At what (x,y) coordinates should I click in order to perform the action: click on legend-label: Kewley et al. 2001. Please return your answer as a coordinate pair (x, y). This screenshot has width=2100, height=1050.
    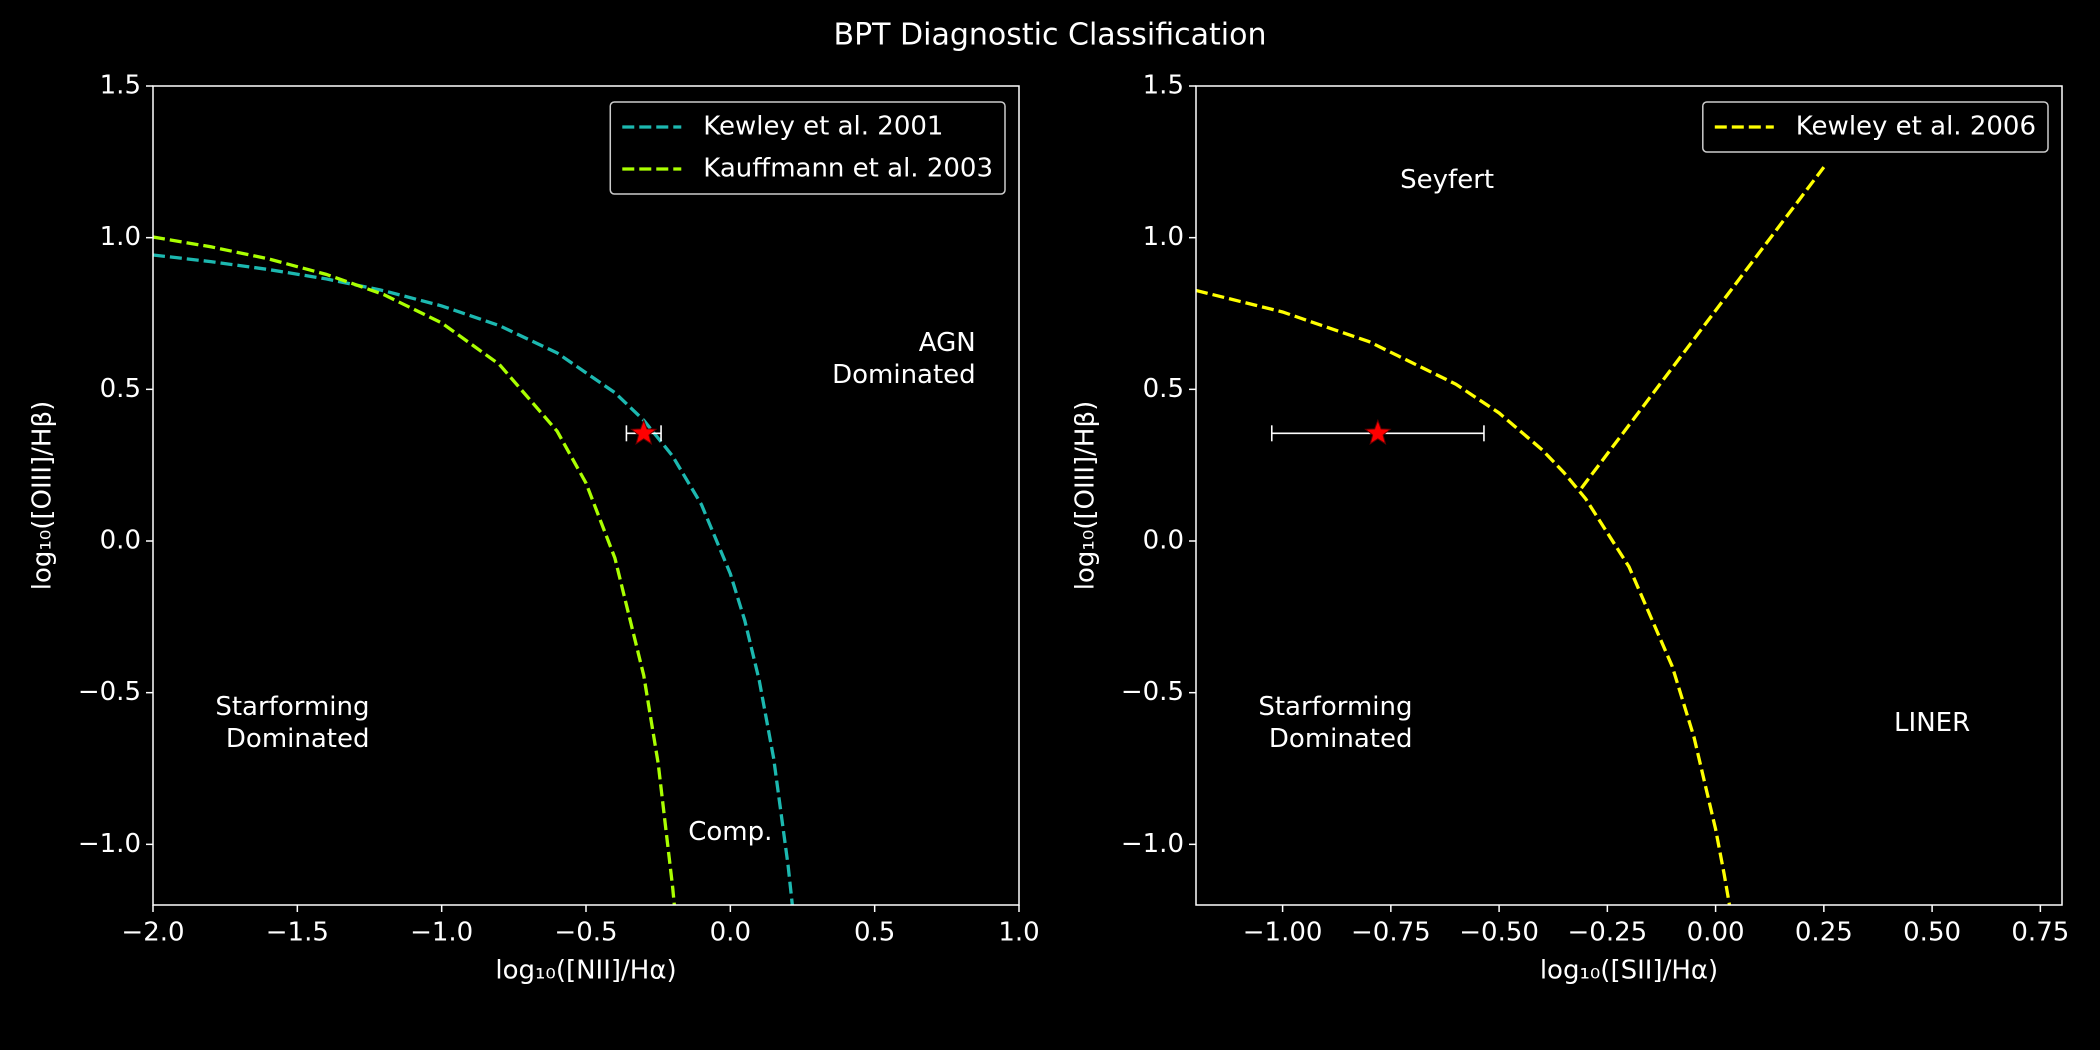
    Looking at the image, I should click on (823, 127).